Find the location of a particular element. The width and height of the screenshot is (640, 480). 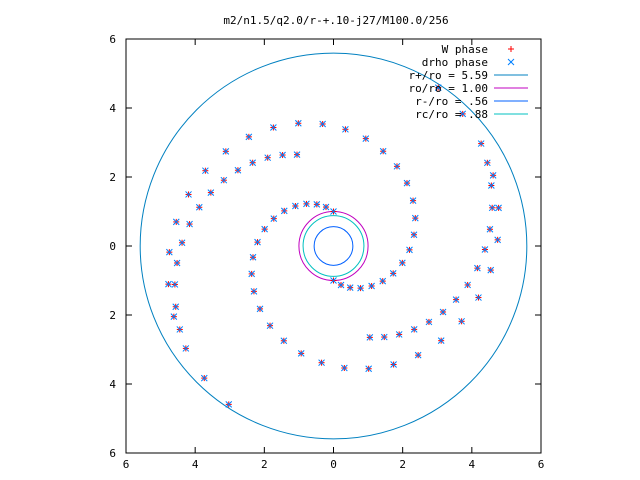

radius-circle is located at coordinates (333, 246).